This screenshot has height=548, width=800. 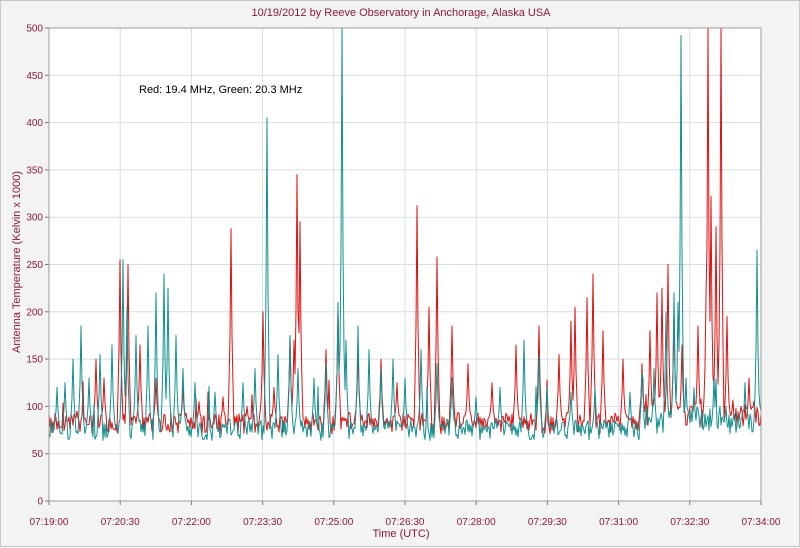 What do you see at coordinates (547, 522) in the screenshot?
I see `x-tick-label: 07:29:30` at bounding box center [547, 522].